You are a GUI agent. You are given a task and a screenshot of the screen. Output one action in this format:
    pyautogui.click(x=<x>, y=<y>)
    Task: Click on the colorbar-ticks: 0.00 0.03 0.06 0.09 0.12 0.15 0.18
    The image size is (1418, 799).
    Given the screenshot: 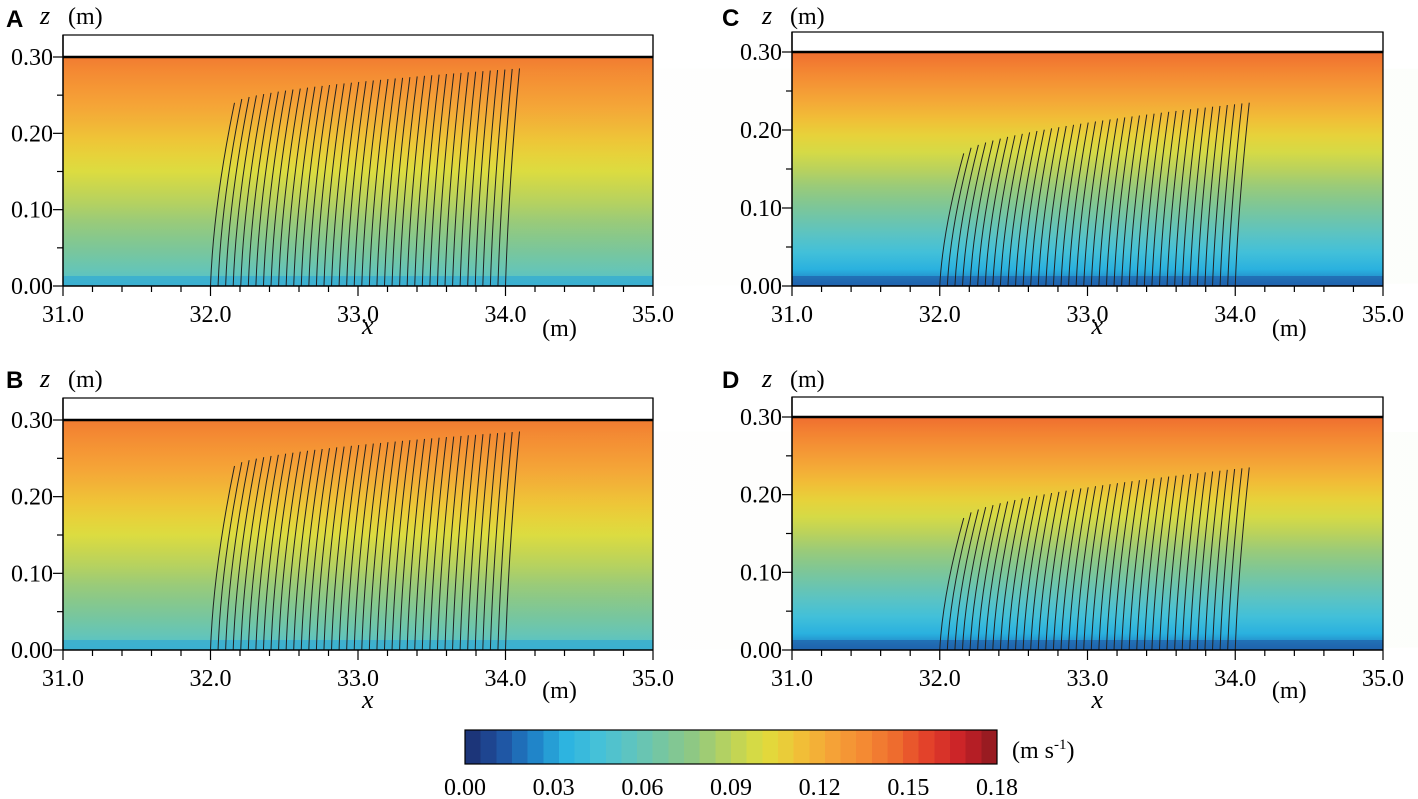 What is the action you would take?
    pyautogui.click(x=731, y=787)
    